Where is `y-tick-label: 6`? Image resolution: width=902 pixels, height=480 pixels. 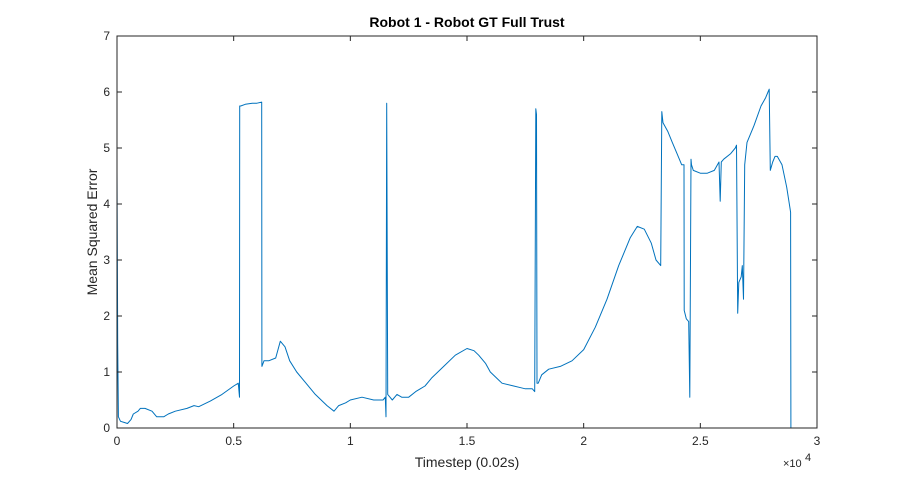 y-tick-label: 6 is located at coordinates (106, 92).